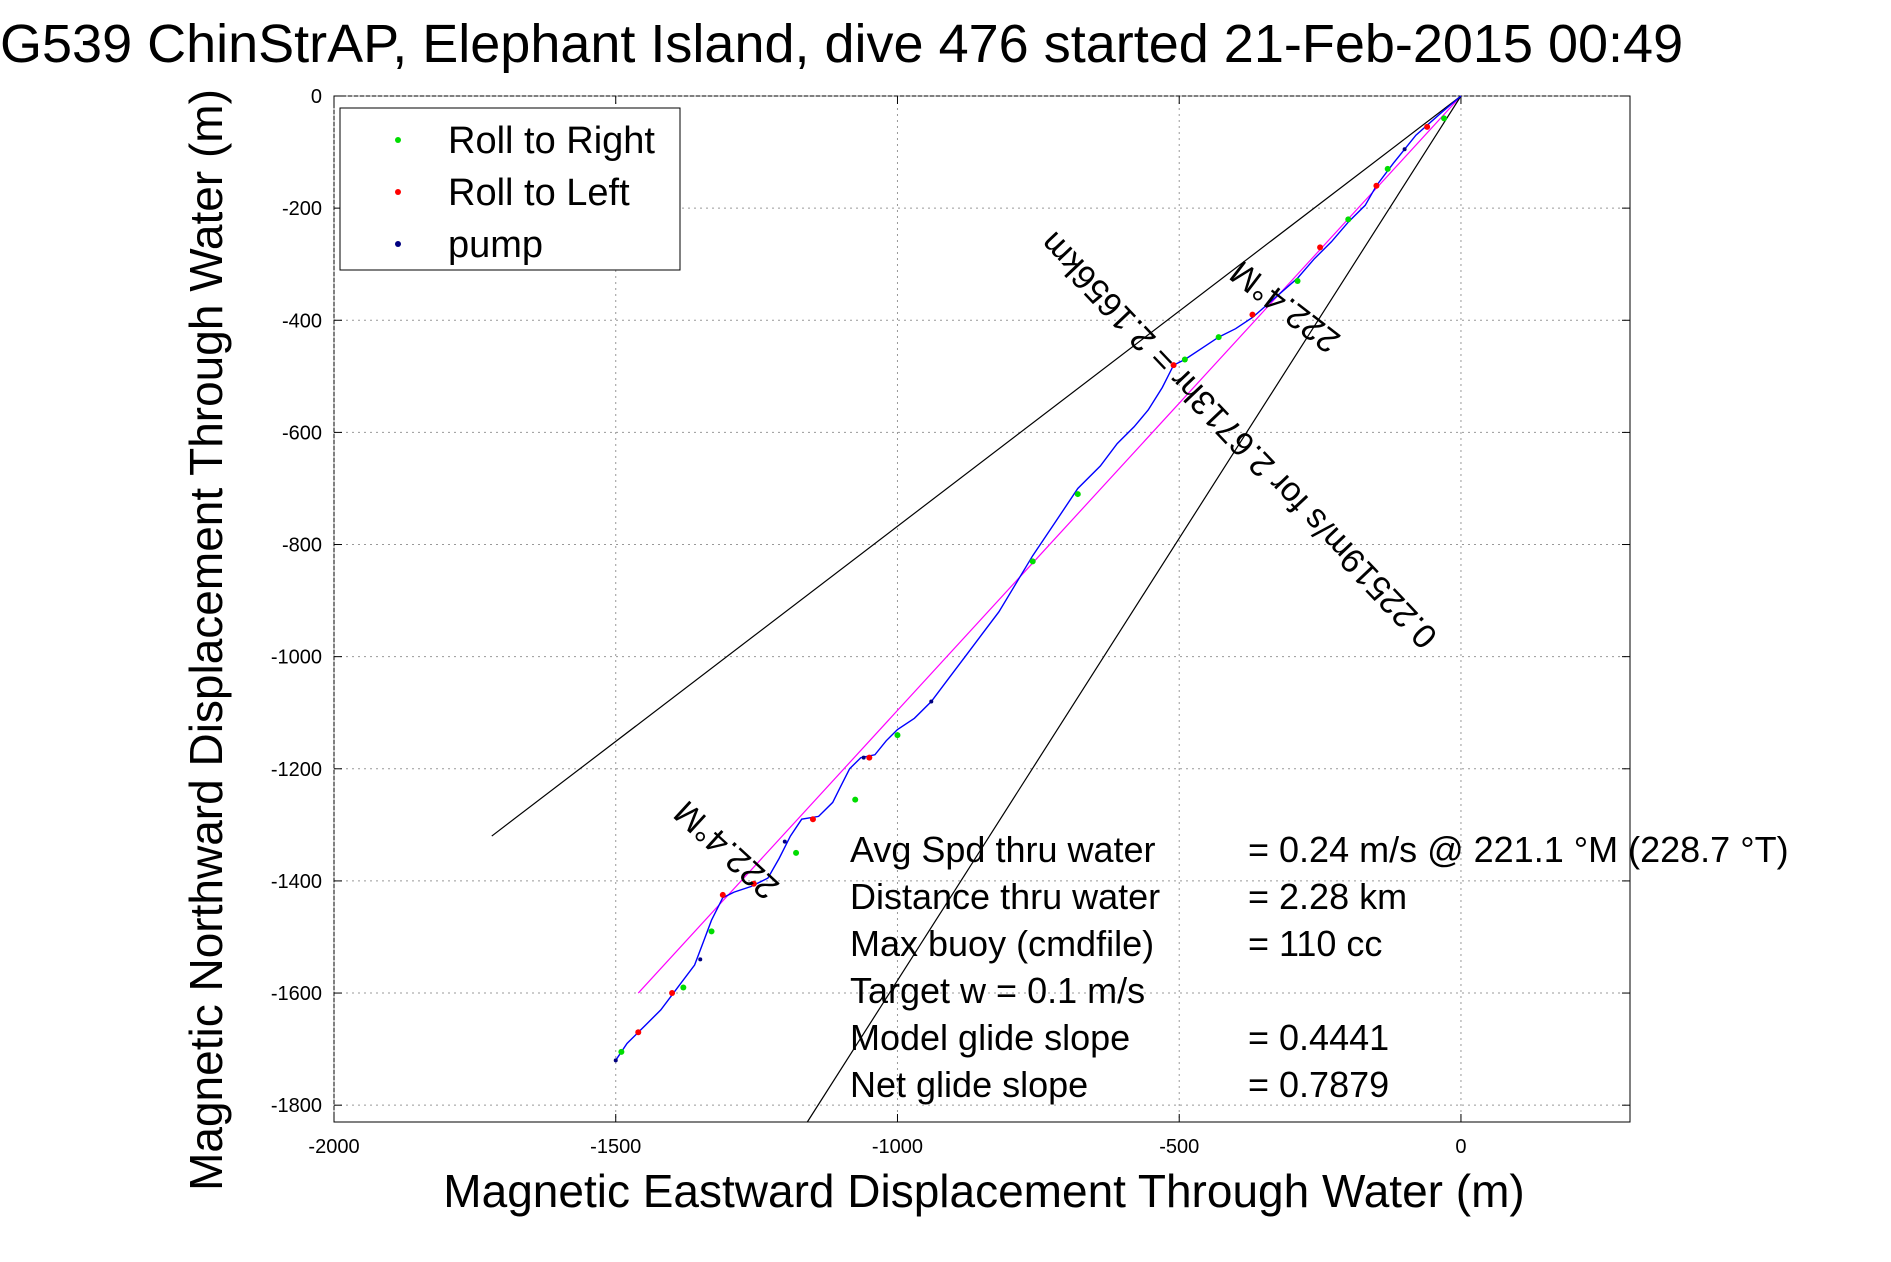  What do you see at coordinates (302, 546) in the screenshot?
I see `y-tick-label: -800` at bounding box center [302, 546].